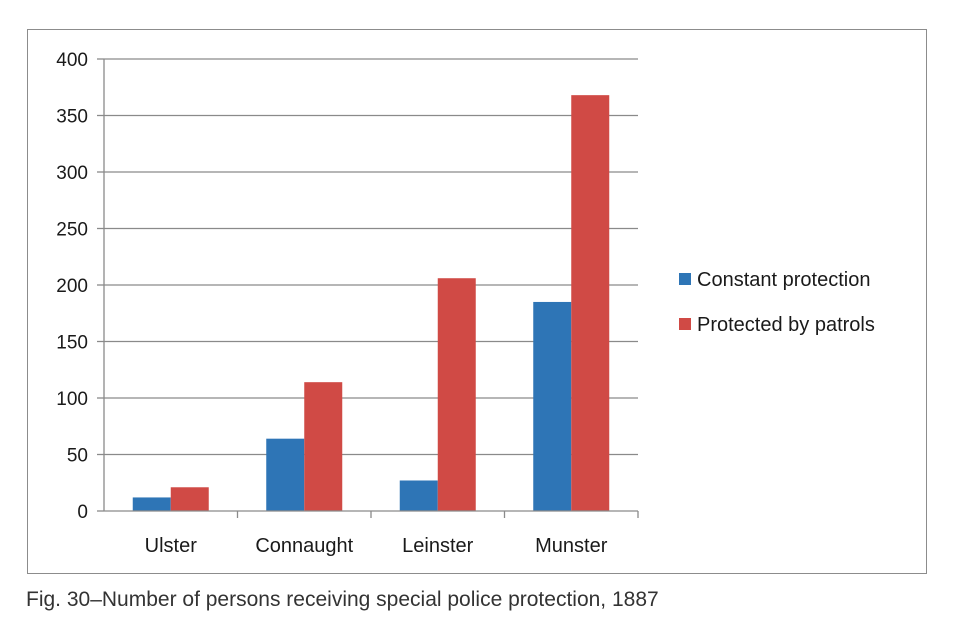  I want to click on y-tick-label: 350, so click(72, 117).